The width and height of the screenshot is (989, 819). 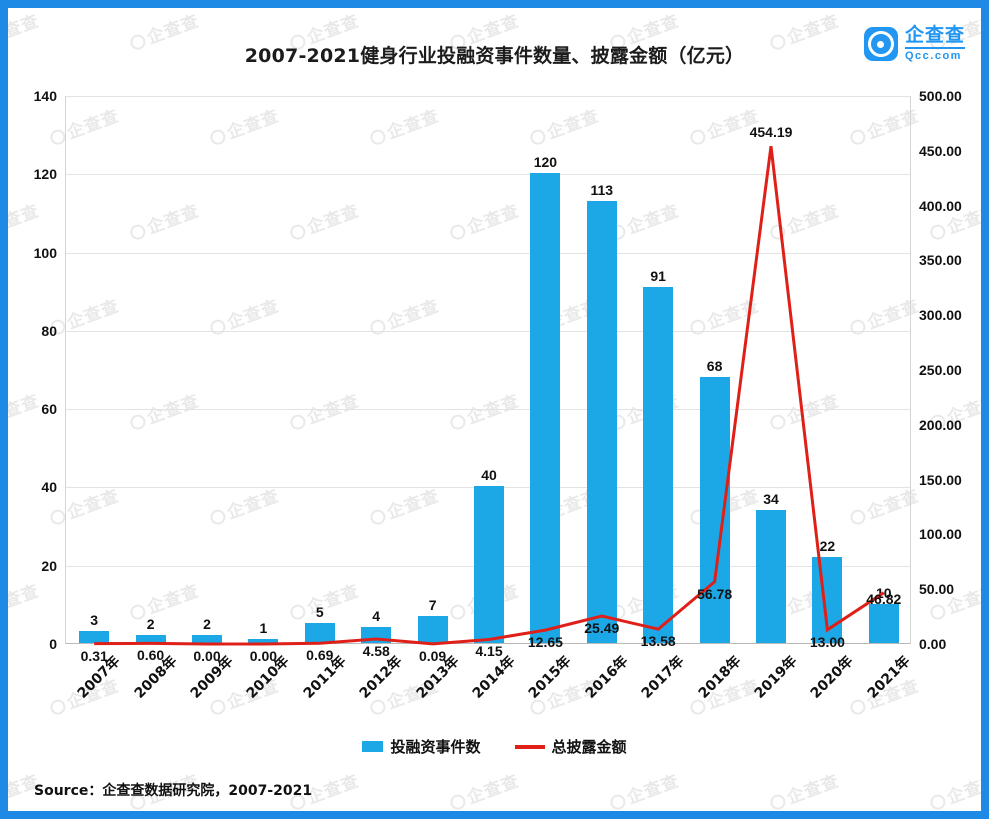 I want to click on right-axis-tick-label: 0.00, so click(x=933, y=644).